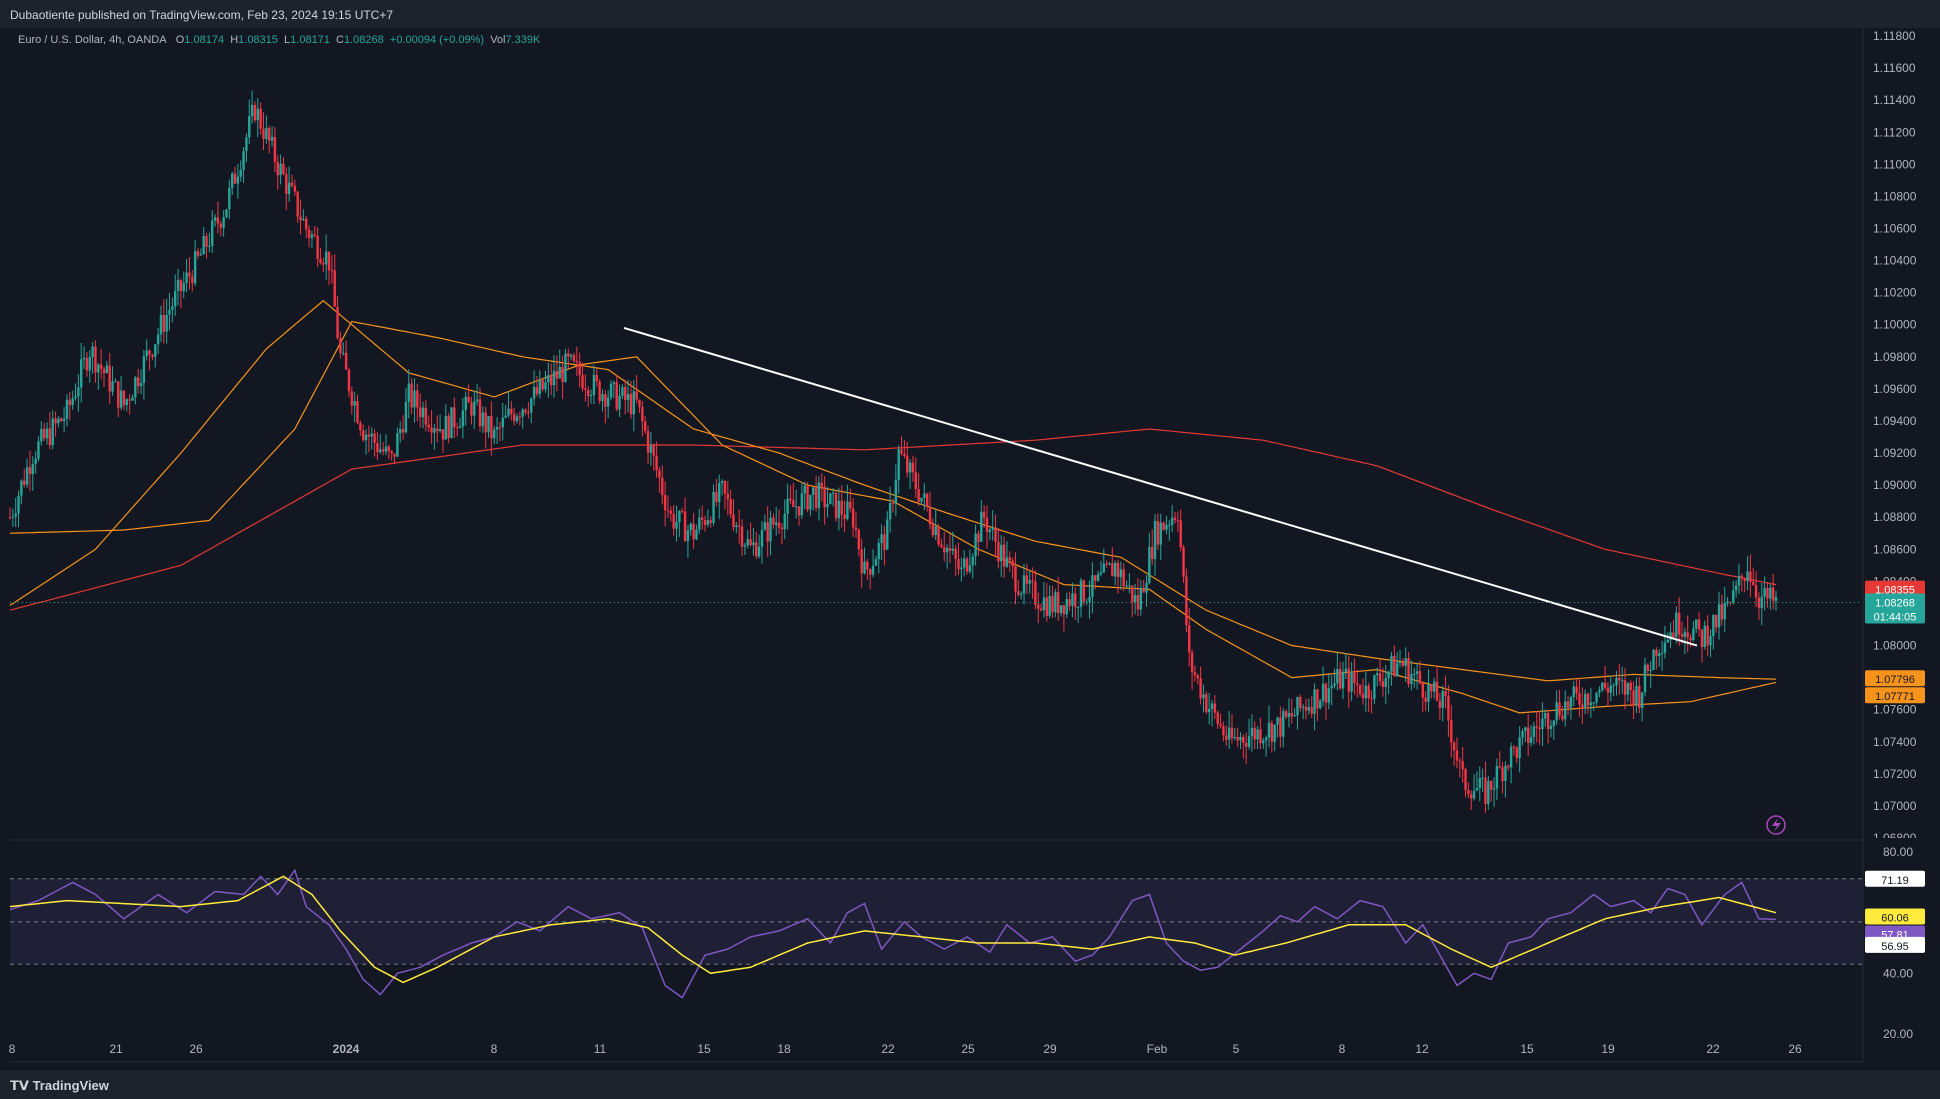 The image size is (1940, 1099). Describe the element at coordinates (116, 1049) in the screenshot. I see `time-tick: 21` at that location.